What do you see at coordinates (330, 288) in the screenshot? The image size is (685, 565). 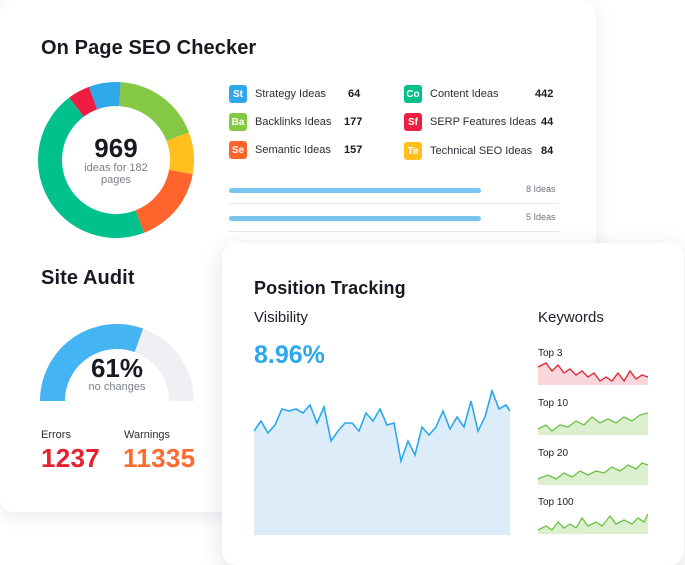 I see `position-tracking-title: Position Tracking` at bounding box center [330, 288].